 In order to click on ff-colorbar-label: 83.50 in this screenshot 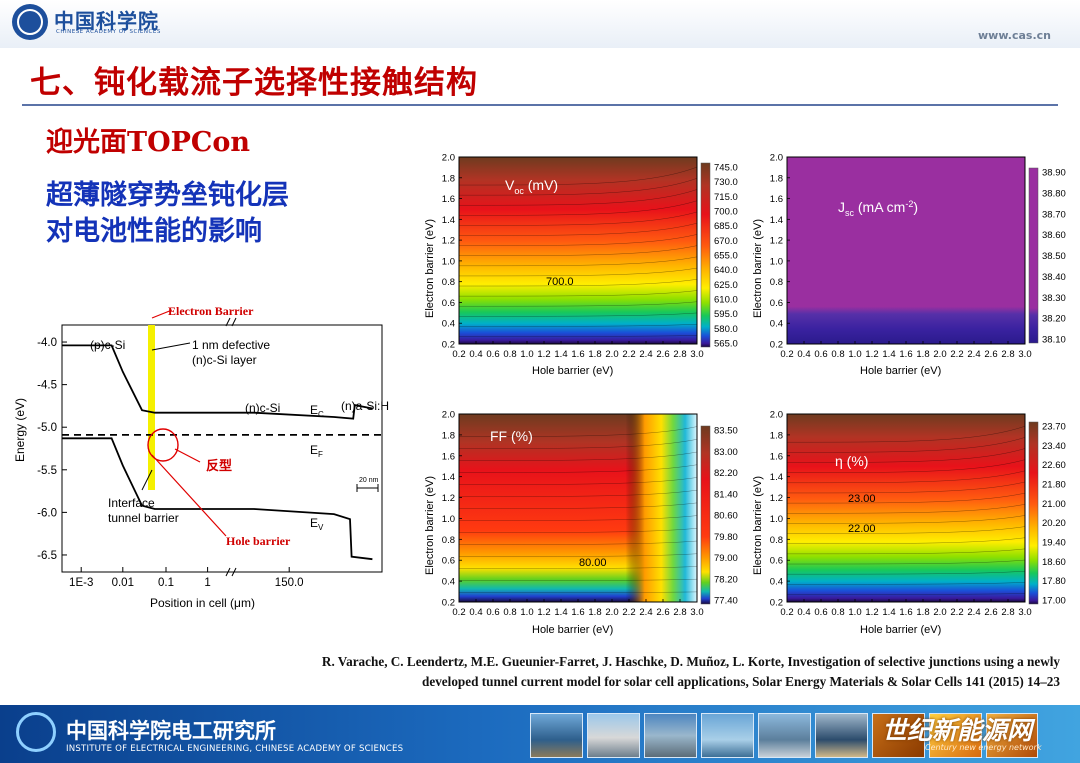, I will do `click(726, 431)`.